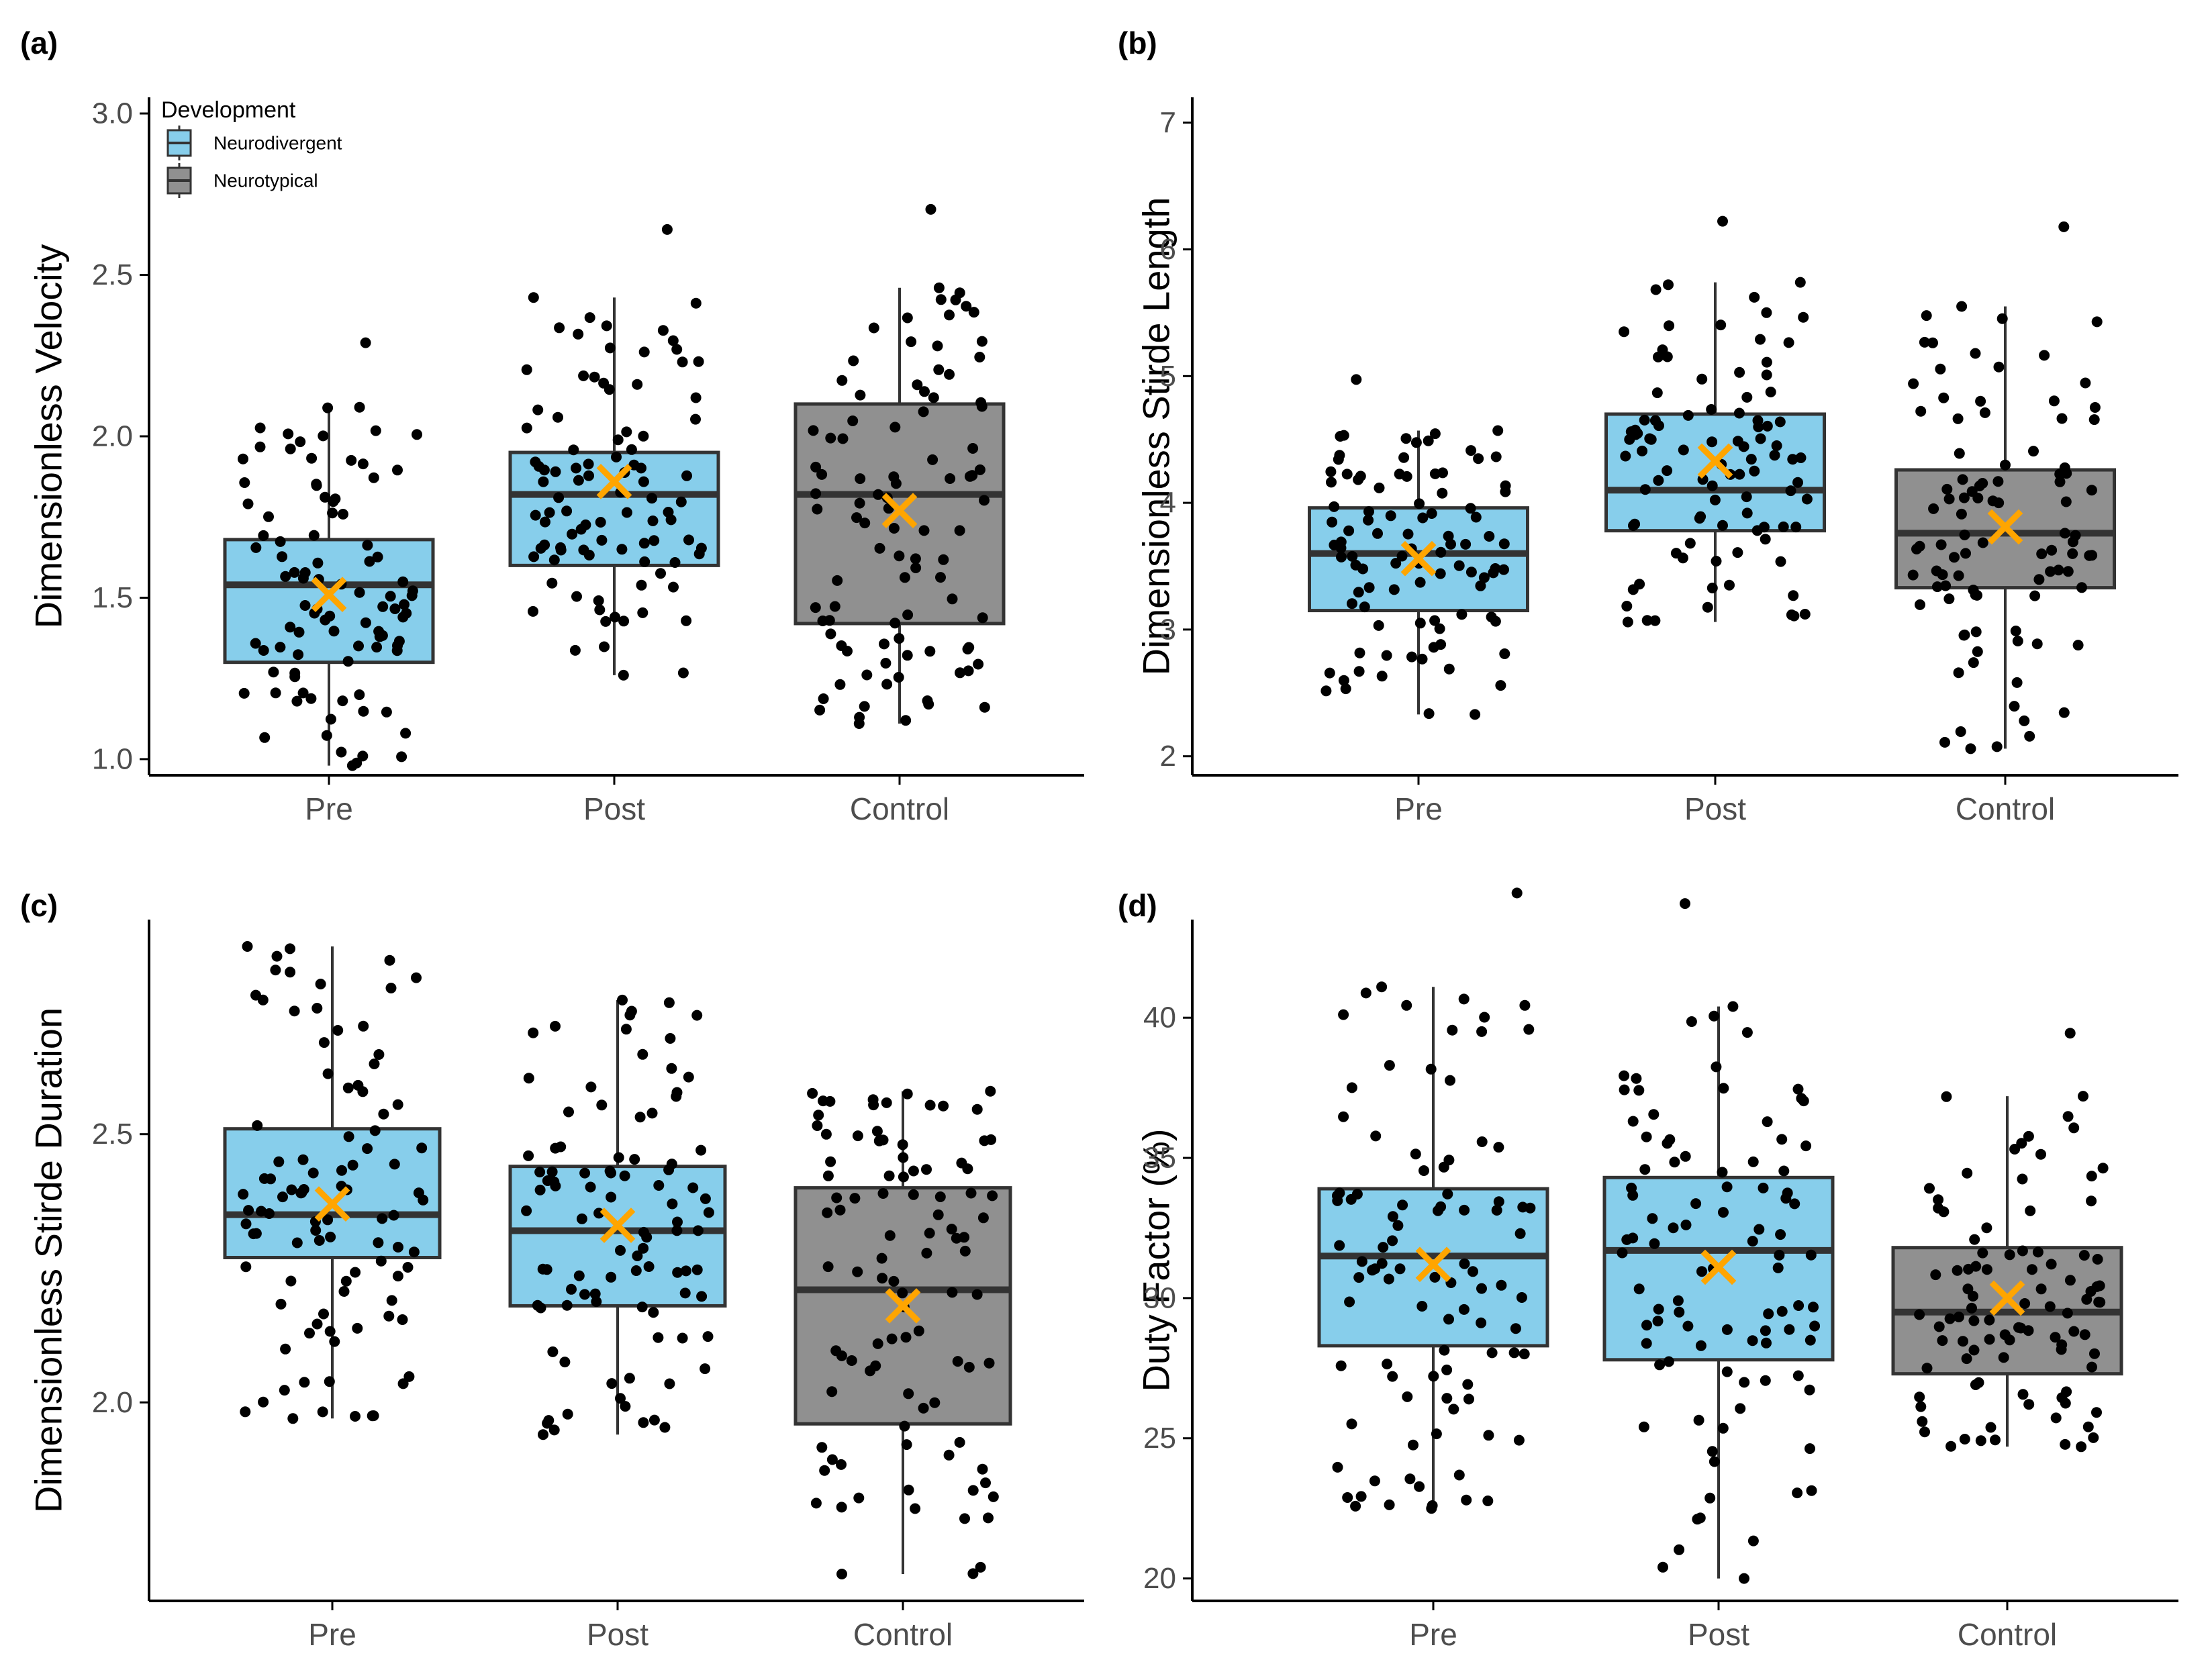  What do you see at coordinates (1718, 1635) in the screenshot?
I see `x-tick-label: Post` at bounding box center [1718, 1635].